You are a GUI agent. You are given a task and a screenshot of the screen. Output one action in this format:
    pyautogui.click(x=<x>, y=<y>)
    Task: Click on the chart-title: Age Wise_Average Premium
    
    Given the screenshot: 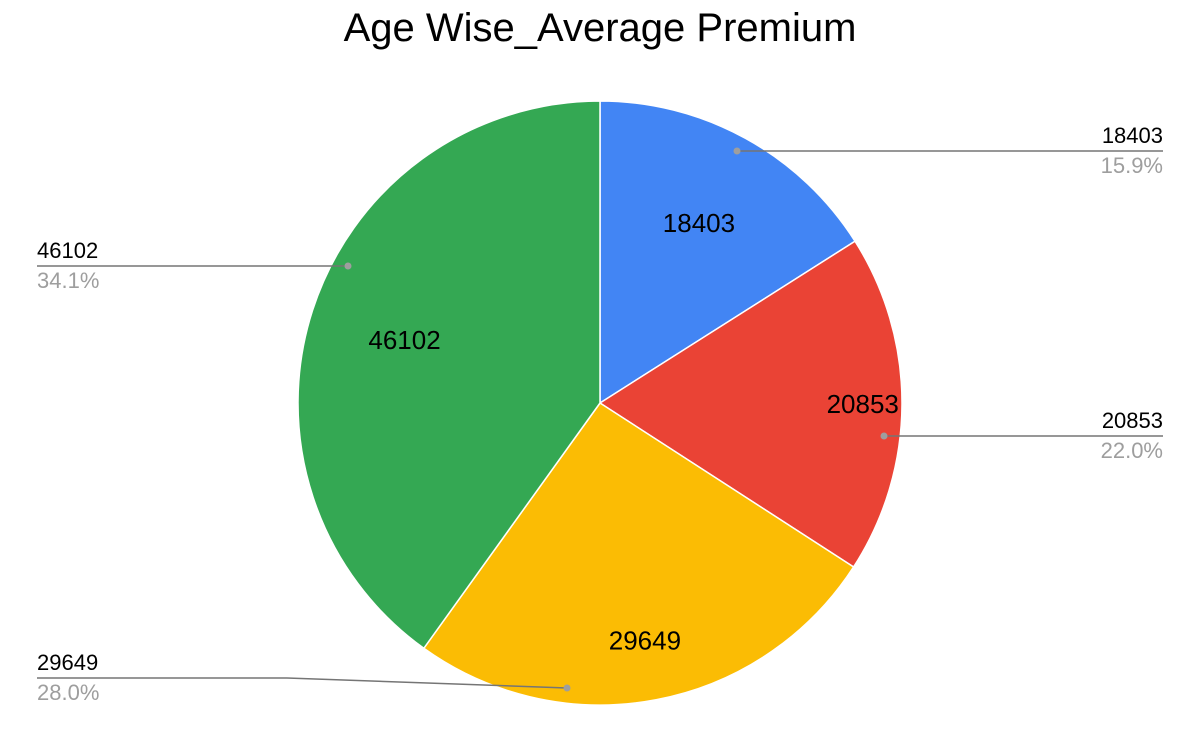 What is the action you would take?
    pyautogui.click(x=600, y=28)
    